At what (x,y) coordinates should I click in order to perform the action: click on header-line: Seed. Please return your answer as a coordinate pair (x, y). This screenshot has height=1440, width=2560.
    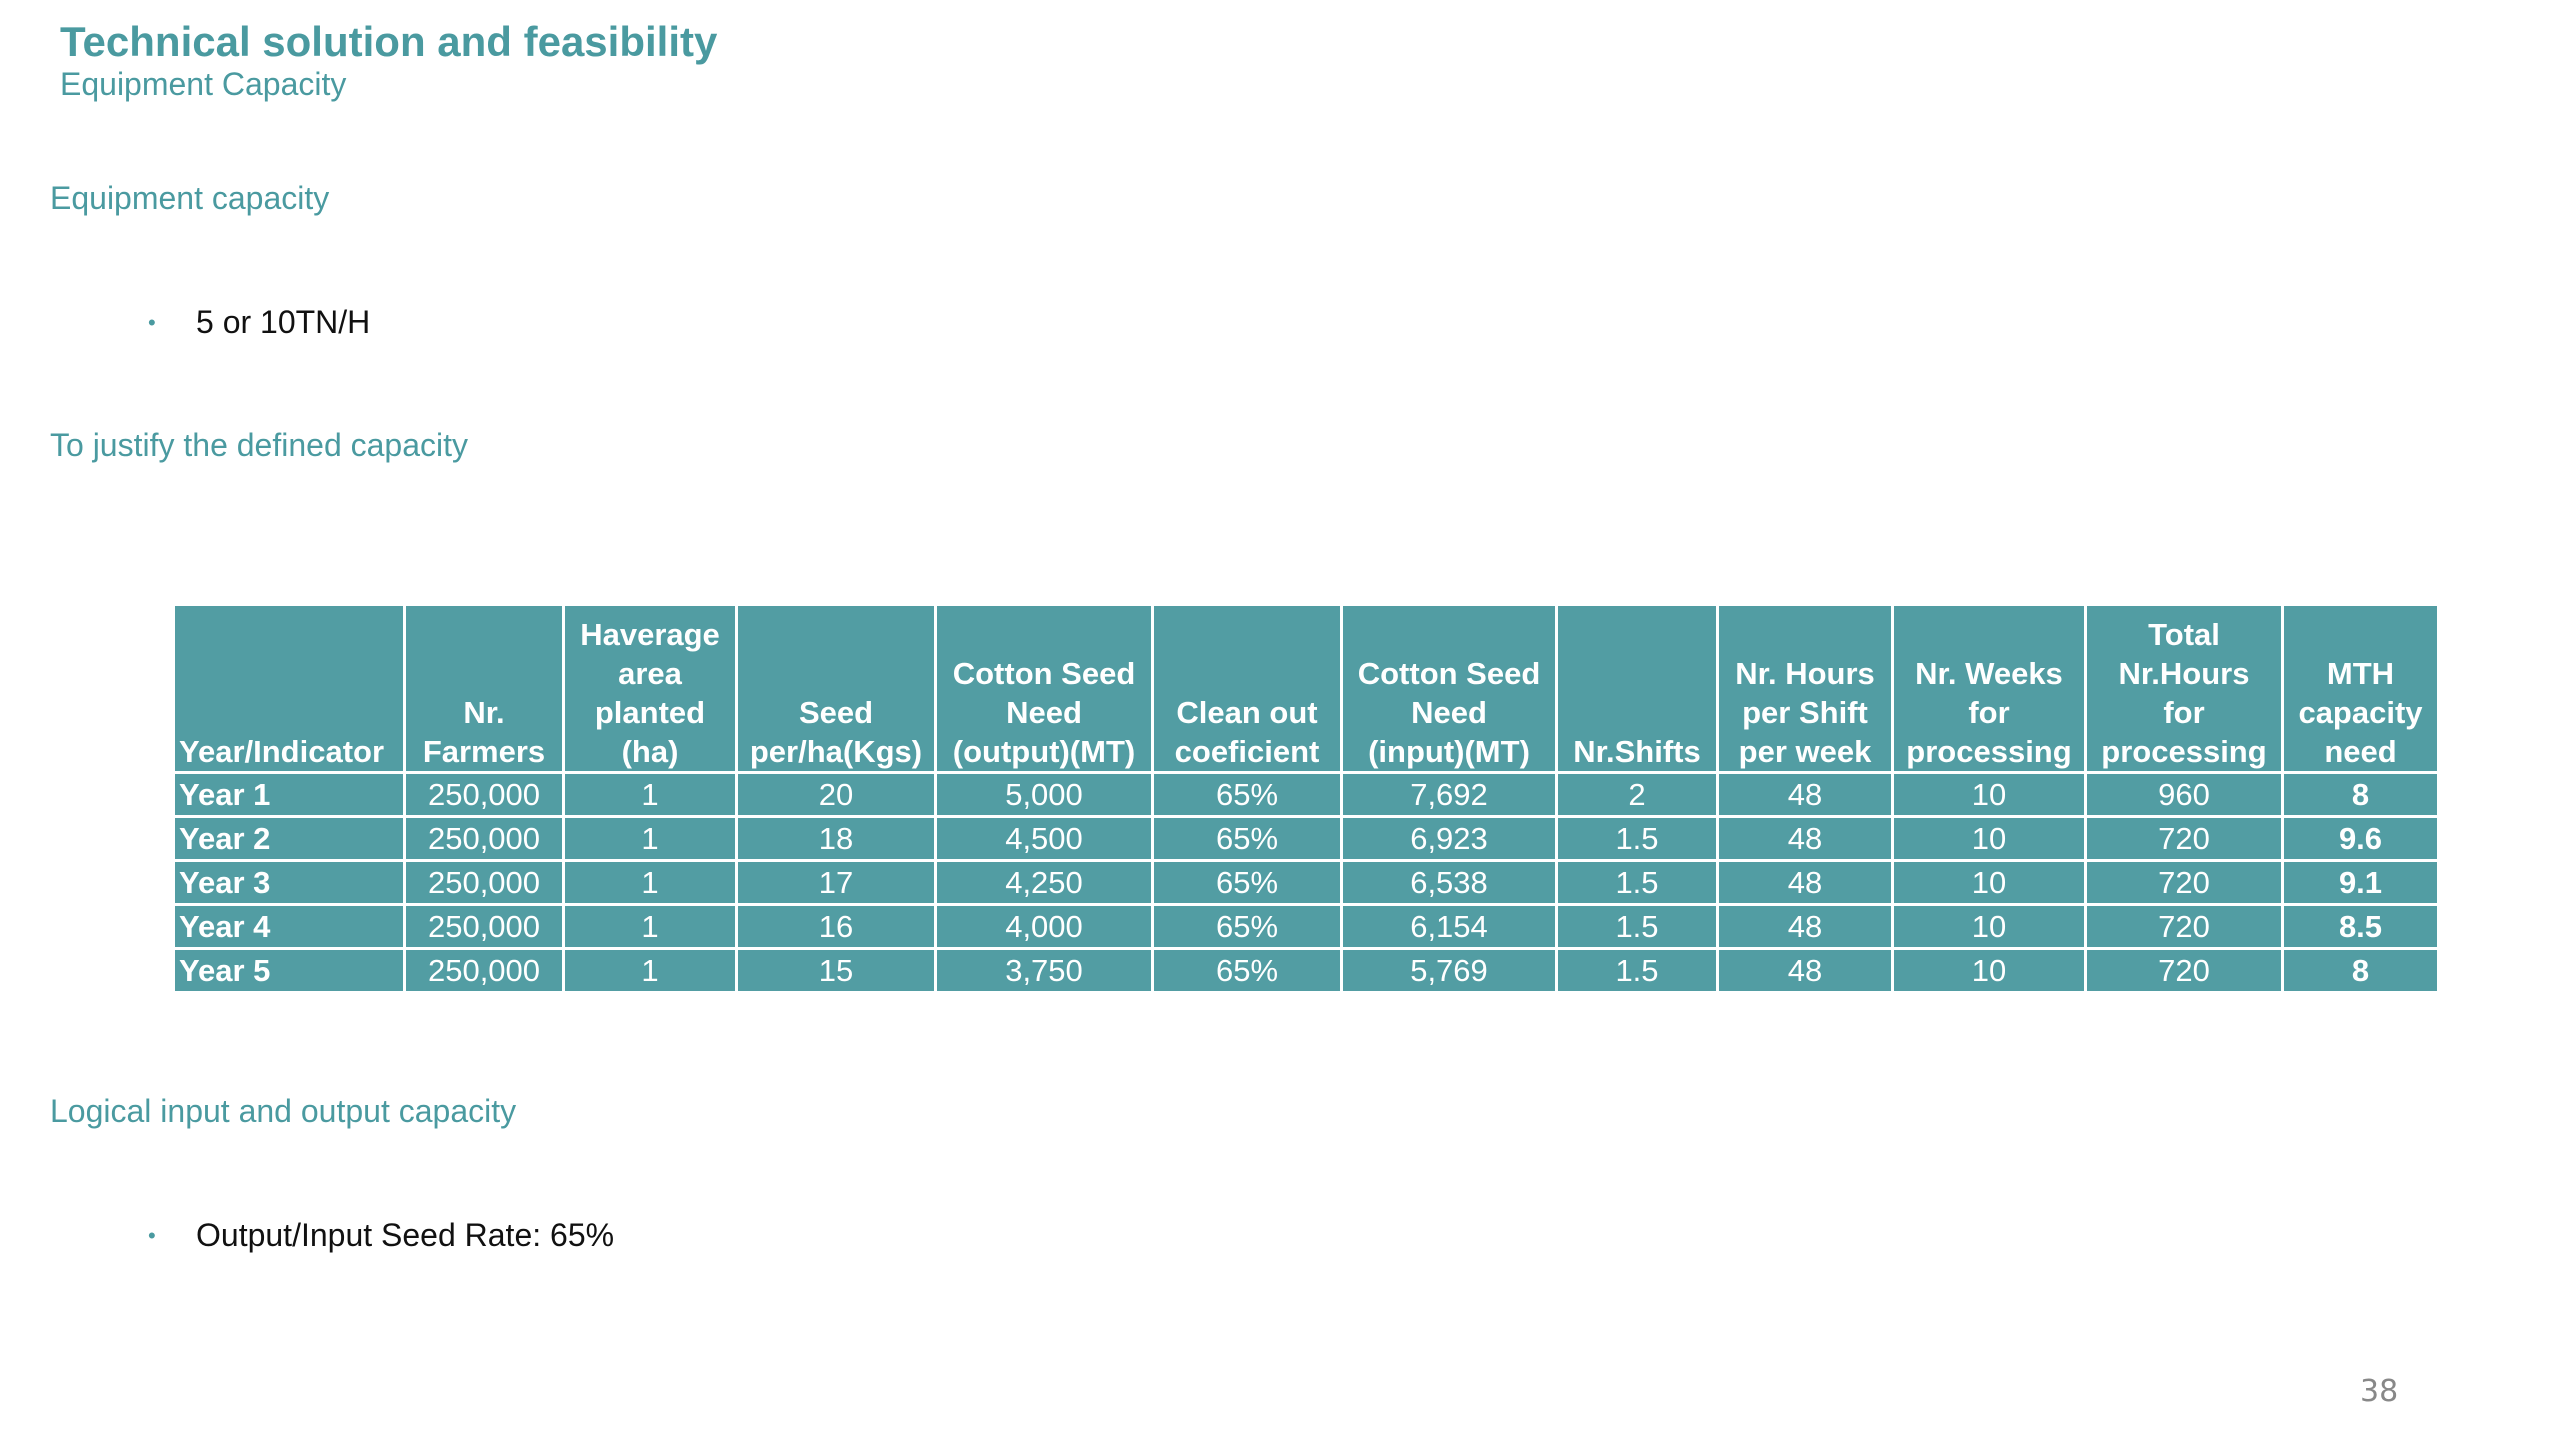
    Looking at the image, I should click on (836, 712).